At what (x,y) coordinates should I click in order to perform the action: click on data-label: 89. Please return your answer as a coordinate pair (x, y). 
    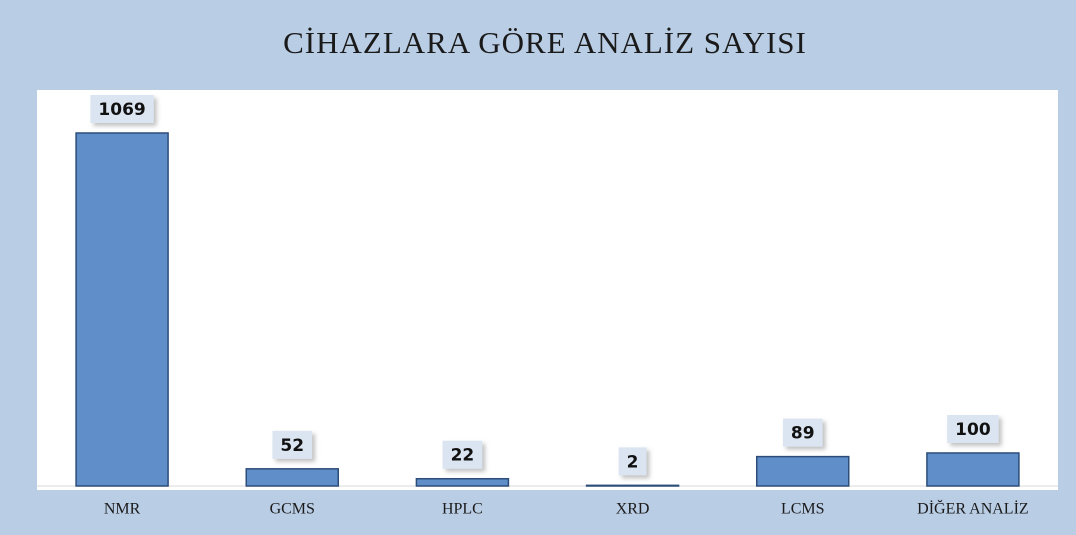
    Looking at the image, I should click on (803, 434).